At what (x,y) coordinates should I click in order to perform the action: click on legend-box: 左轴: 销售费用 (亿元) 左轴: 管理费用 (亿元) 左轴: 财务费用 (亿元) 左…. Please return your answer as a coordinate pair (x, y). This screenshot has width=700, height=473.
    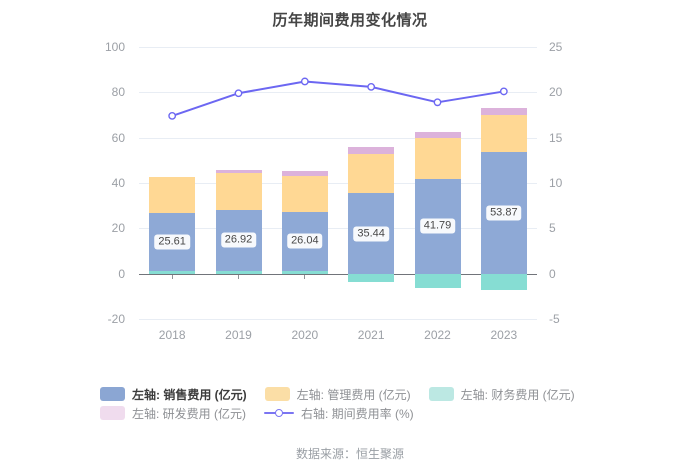
    Looking at the image, I should click on (350, 403).